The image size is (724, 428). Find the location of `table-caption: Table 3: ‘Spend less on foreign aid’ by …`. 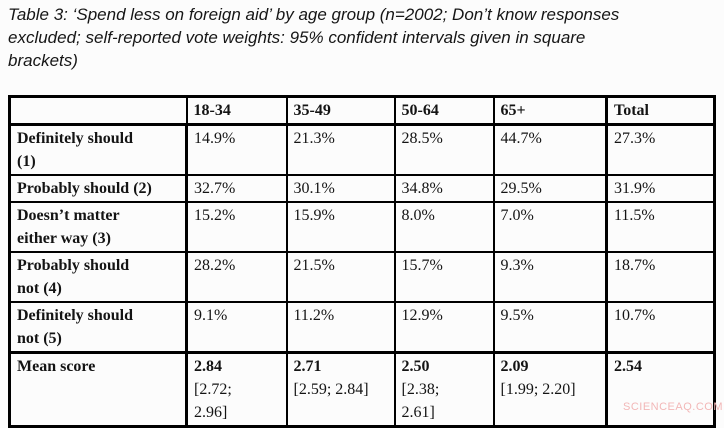

table-caption: Table 3: ‘Spend less on foreign aid’ by … is located at coordinates (314, 37).